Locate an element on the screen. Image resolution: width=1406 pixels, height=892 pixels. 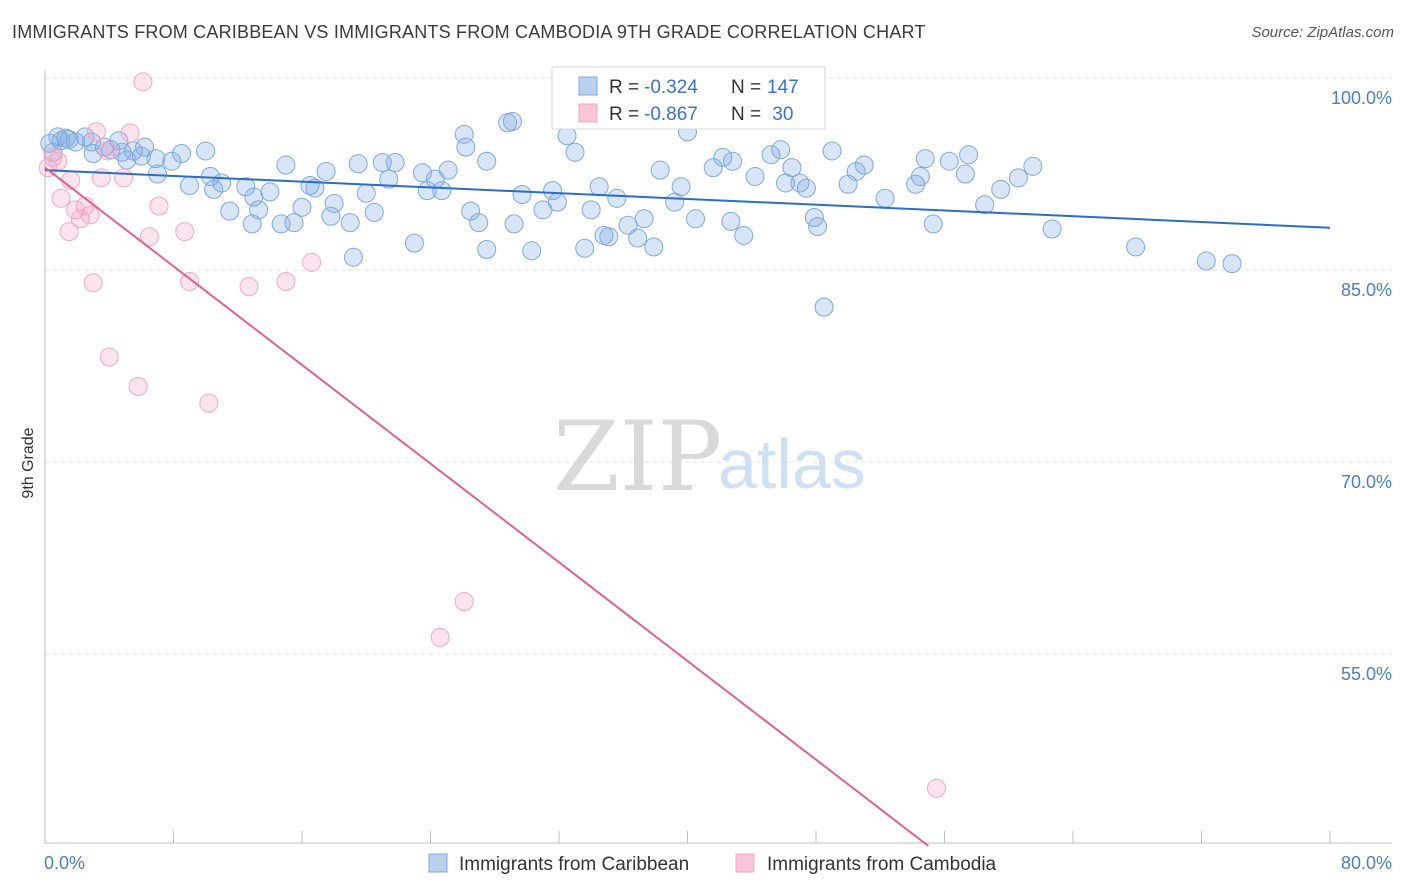
legend-n-label-1: N = is located at coordinates (746, 87).